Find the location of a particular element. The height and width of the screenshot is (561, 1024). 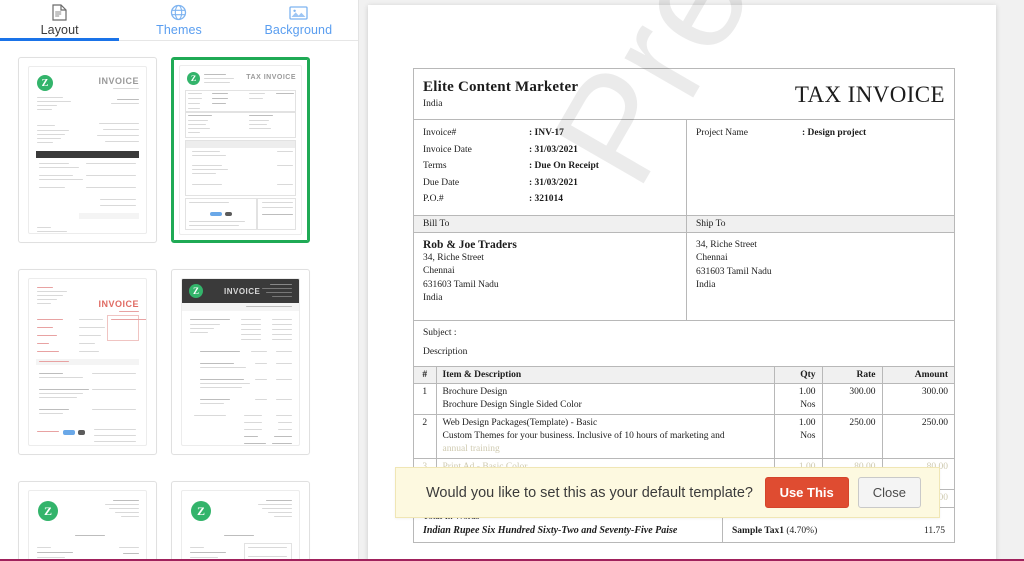

tab-background: Background is located at coordinates (298, 20).